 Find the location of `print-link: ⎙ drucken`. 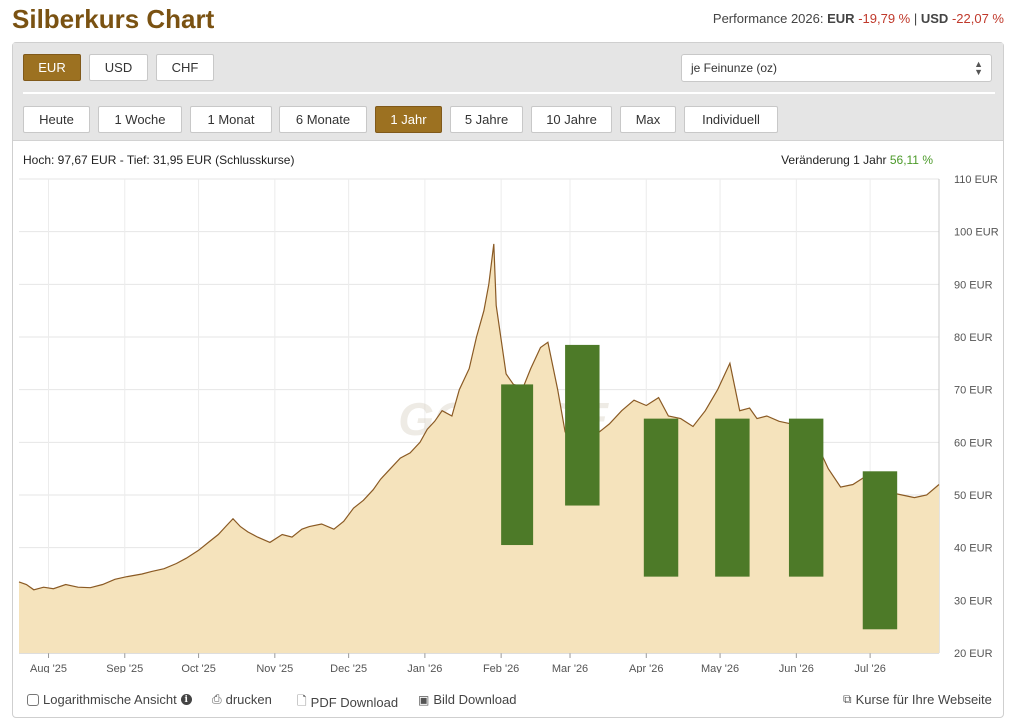

print-link: ⎙ drucken is located at coordinates (242, 699).